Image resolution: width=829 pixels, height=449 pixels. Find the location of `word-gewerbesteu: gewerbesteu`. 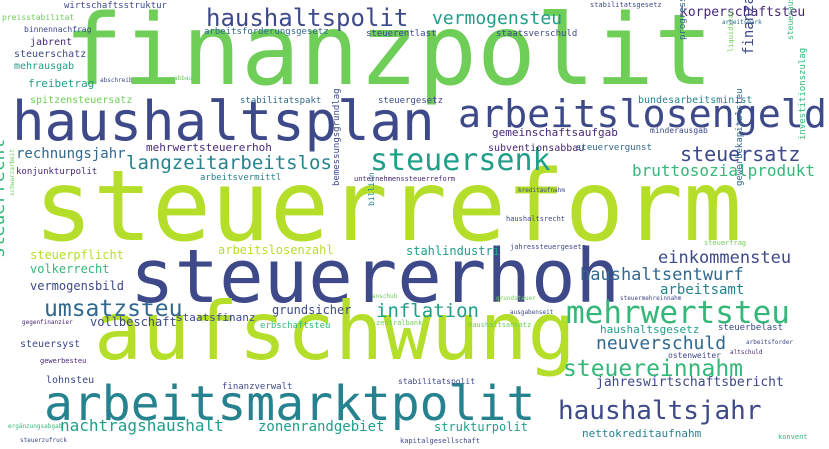

word-gewerbesteu: gewerbesteu is located at coordinates (63, 361).